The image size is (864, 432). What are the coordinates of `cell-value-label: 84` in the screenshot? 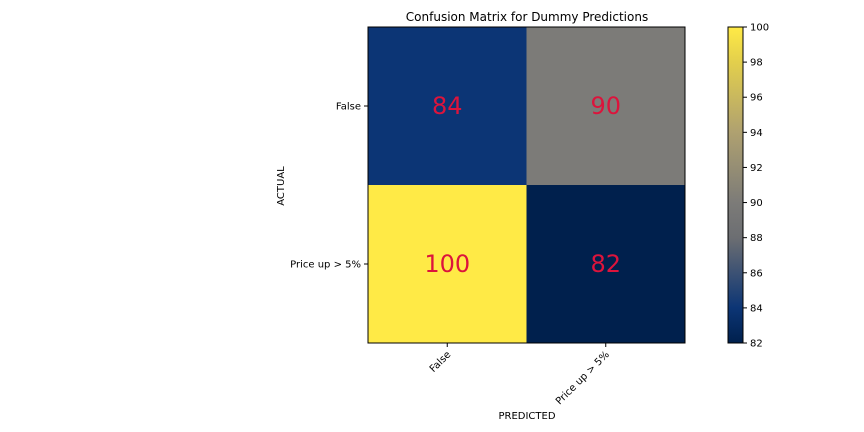 It's located at (447, 106).